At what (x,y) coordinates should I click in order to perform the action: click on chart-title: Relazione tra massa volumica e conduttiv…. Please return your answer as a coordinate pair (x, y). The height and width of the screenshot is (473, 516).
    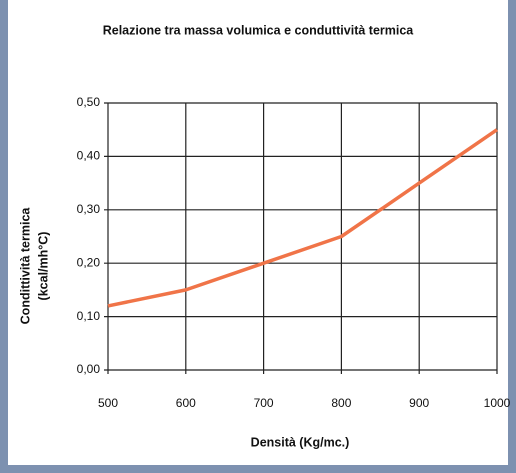
    Looking at the image, I should click on (259, 30).